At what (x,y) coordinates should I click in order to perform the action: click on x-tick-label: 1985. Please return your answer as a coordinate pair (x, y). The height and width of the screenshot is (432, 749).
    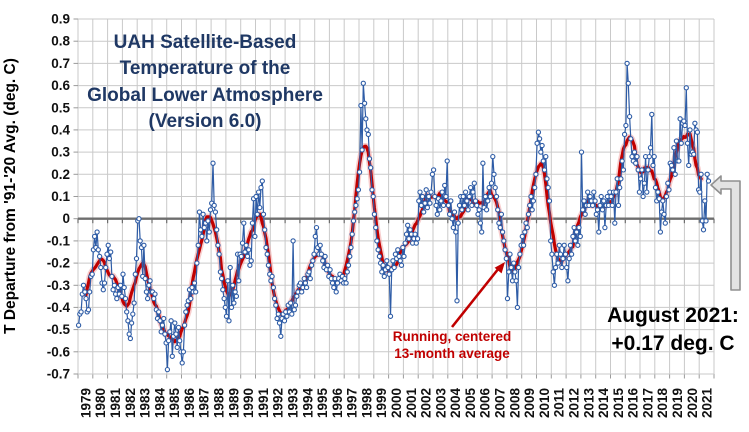
    Looking at the image, I should click on (174, 403).